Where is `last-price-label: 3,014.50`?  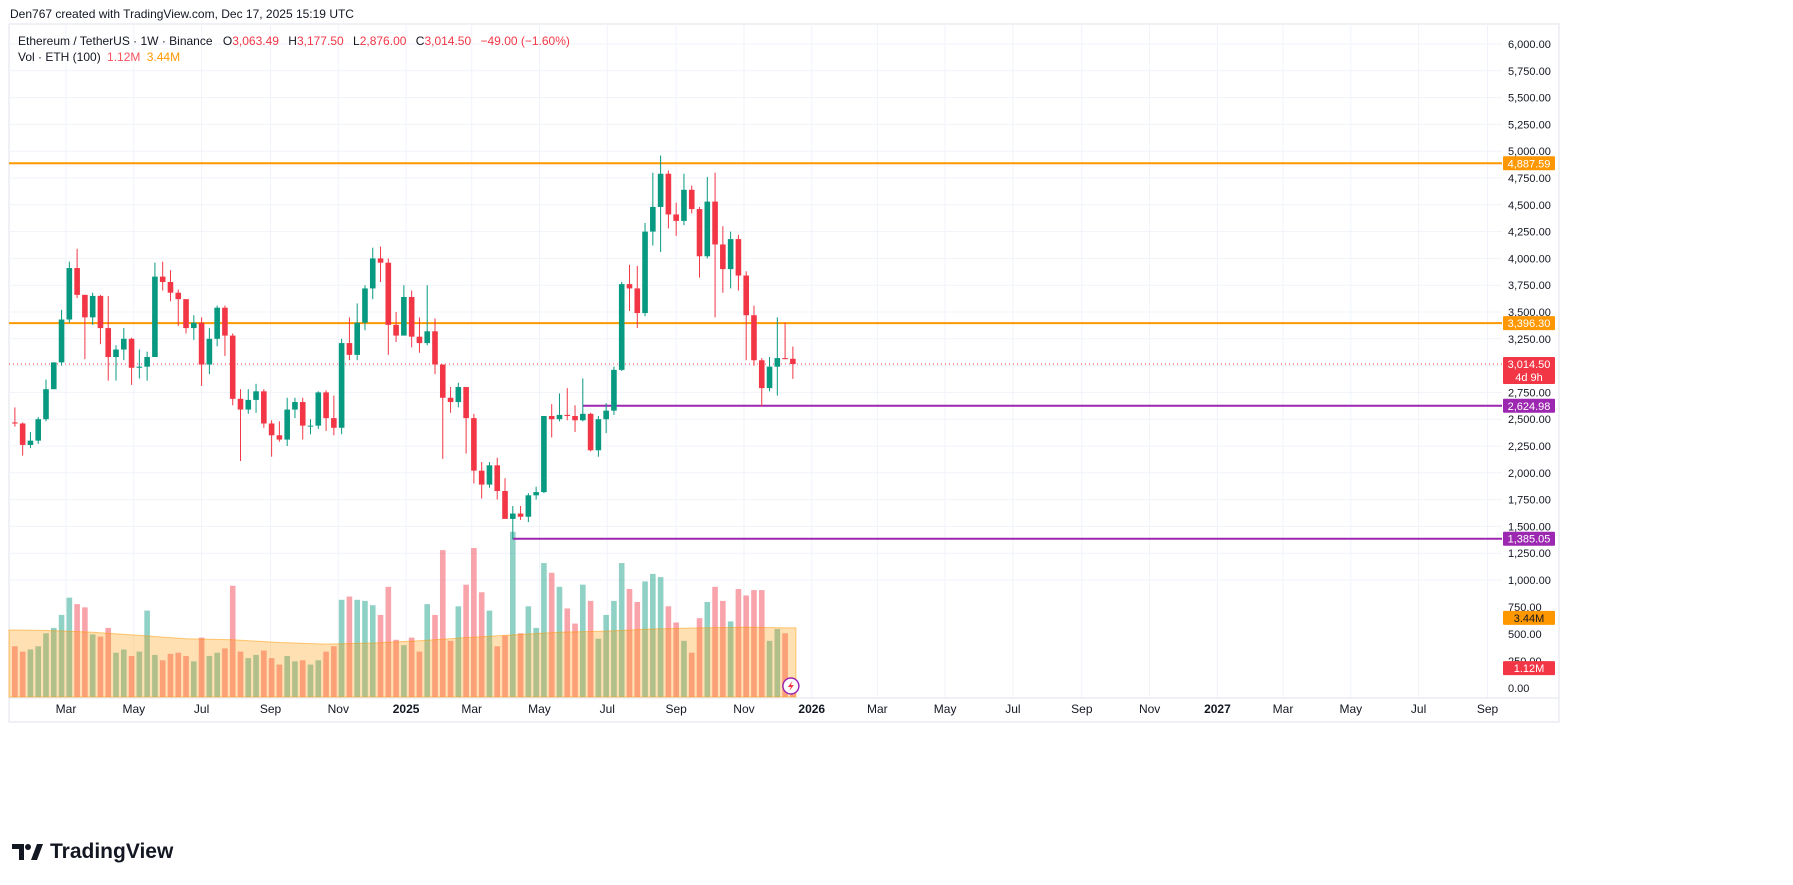 last-price-label: 3,014.50 is located at coordinates (1529, 365).